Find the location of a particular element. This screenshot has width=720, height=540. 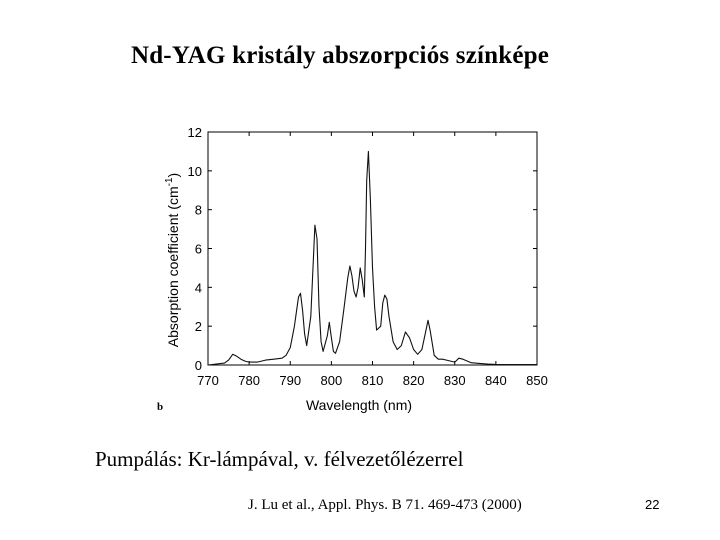

x-axis-label: Wavelength (nm) is located at coordinates (359, 405).